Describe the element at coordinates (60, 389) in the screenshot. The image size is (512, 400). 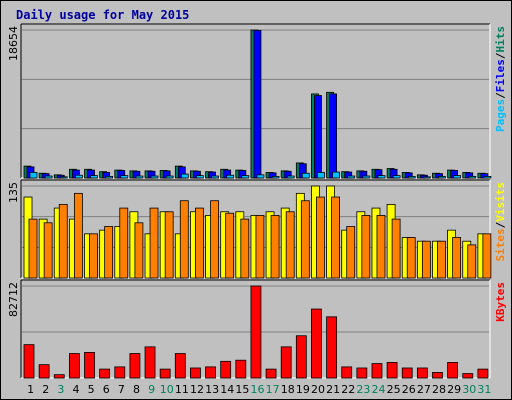
I see `x-tick-label-3: 3` at that location.